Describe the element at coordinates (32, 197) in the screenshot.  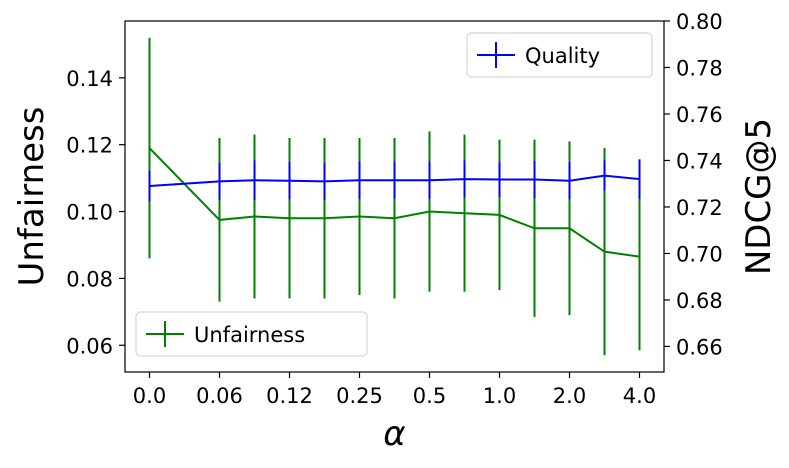
I see `y-left-axis-label: Unfairness` at that location.